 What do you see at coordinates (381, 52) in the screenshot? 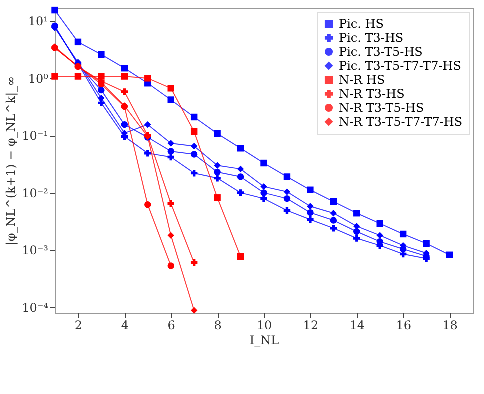
I see `legend-label: Pic. T3-T5-HS` at bounding box center [381, 52].